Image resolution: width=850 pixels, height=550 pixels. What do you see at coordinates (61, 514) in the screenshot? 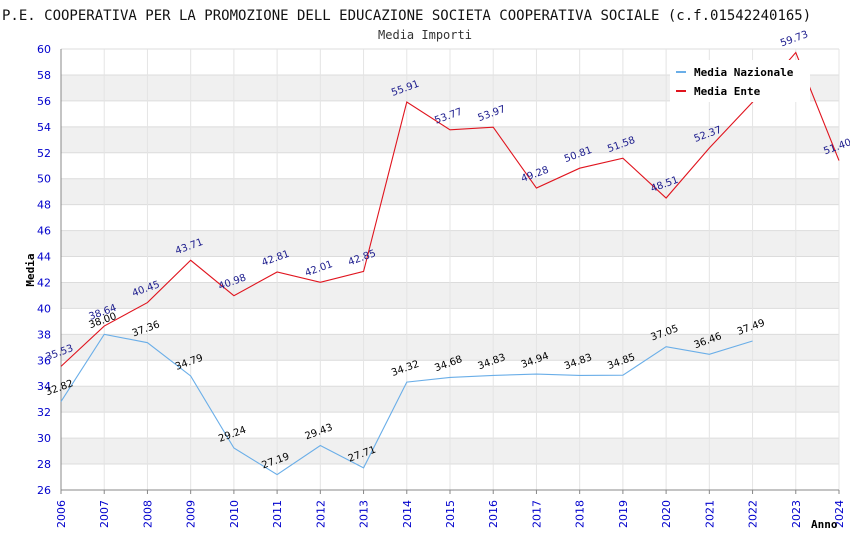
I see `x-tick-label: 2006` at bounding box center [61, 514].